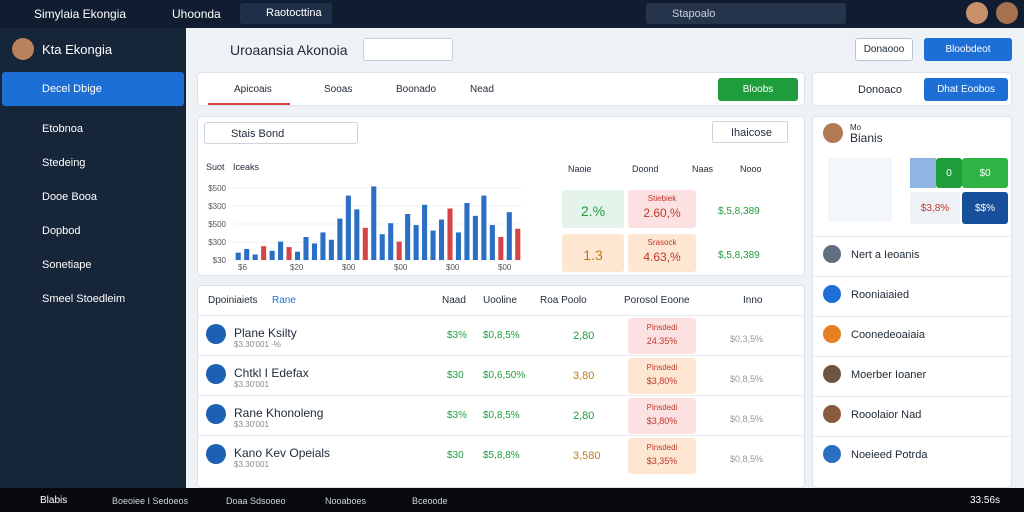  I want to click on metric-cell: 4.63,%, so click(662, 257).